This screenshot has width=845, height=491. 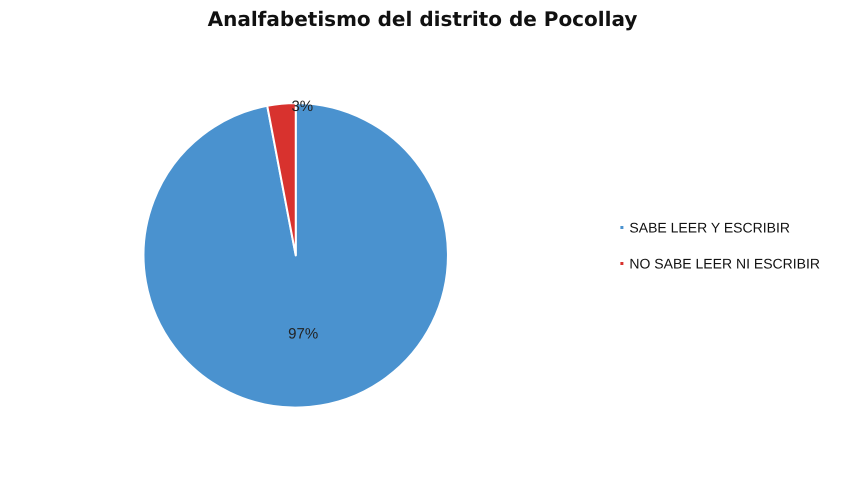 I want to click on chart-title: Analfabetismo del distrito de Pocollay, so click(x=423, y=19).